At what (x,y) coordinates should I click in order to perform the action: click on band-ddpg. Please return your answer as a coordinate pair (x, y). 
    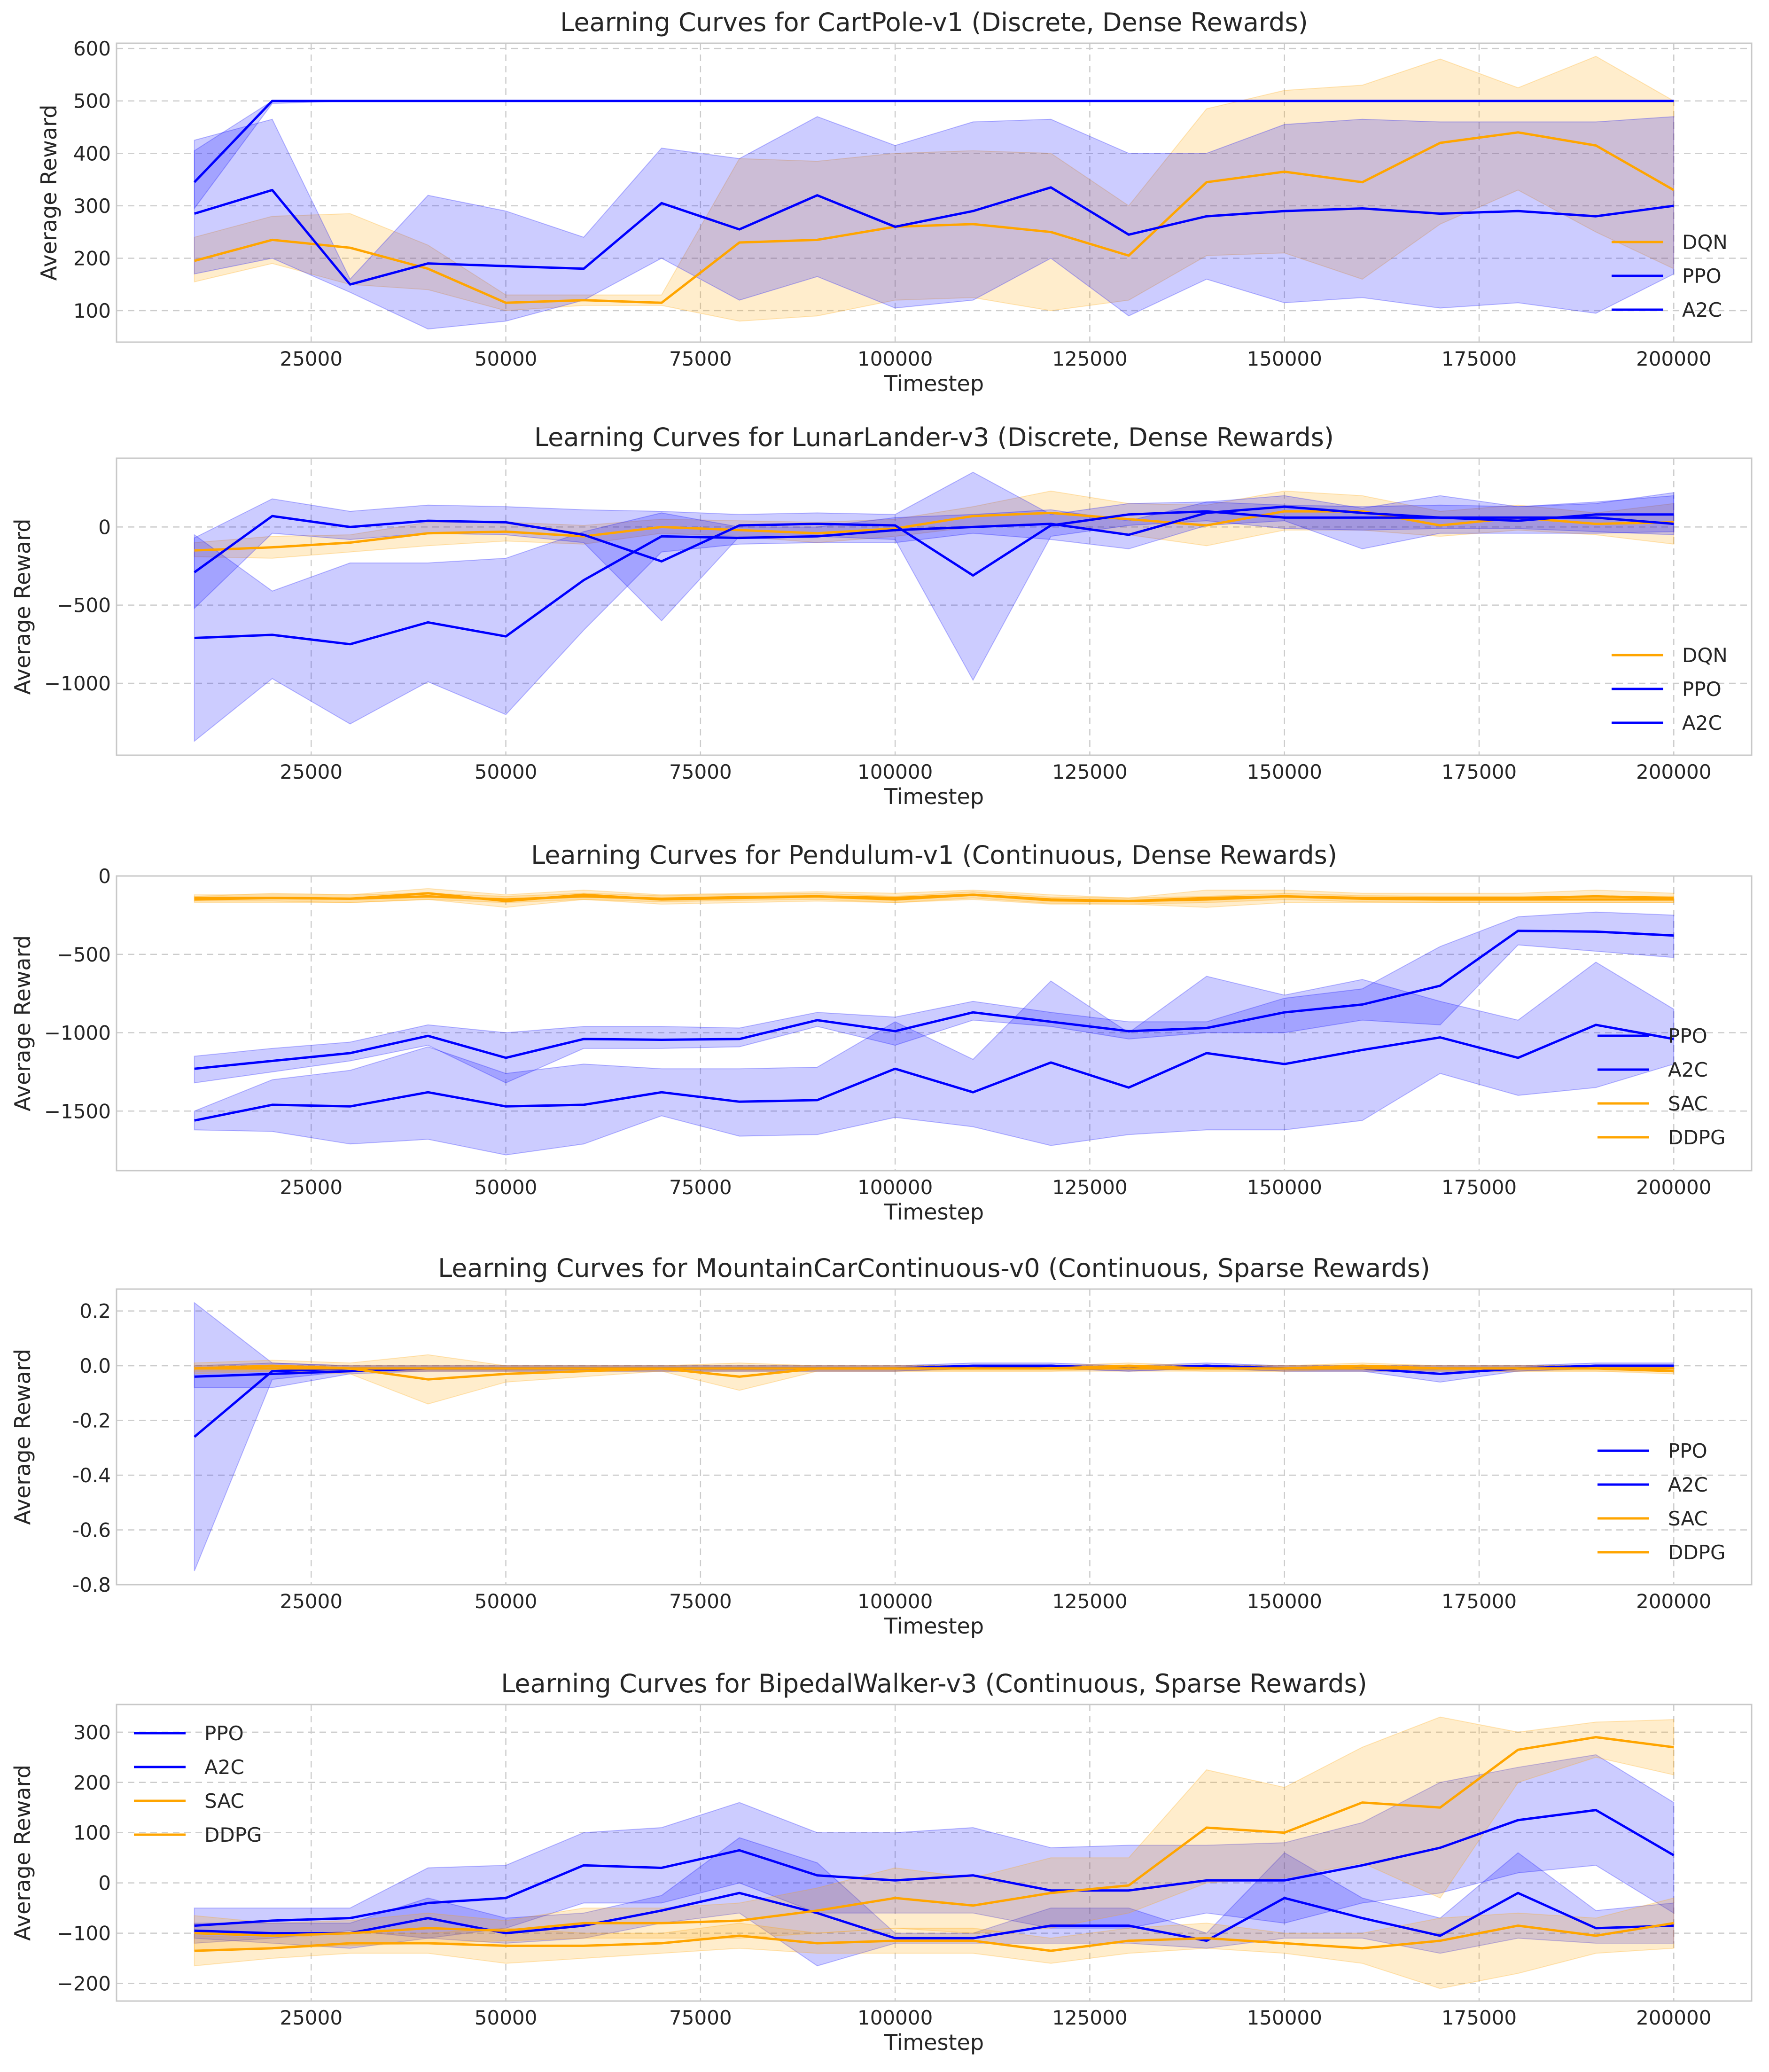
    Looking at the image, I should click on (934, 1943).